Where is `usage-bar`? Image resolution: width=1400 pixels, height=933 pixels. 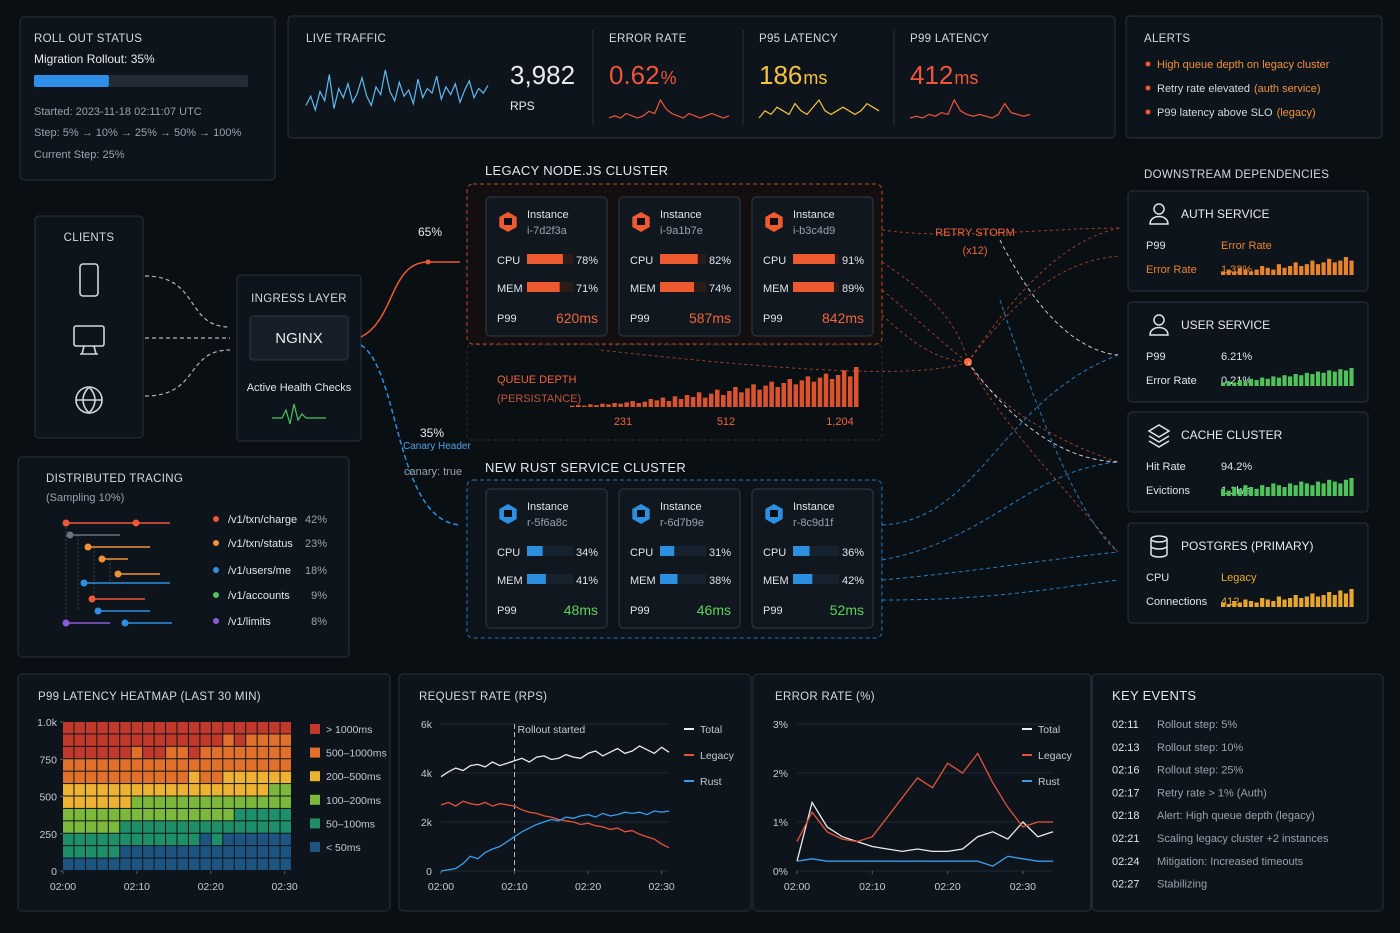
usage-bar is located at coordinates (679, 259).